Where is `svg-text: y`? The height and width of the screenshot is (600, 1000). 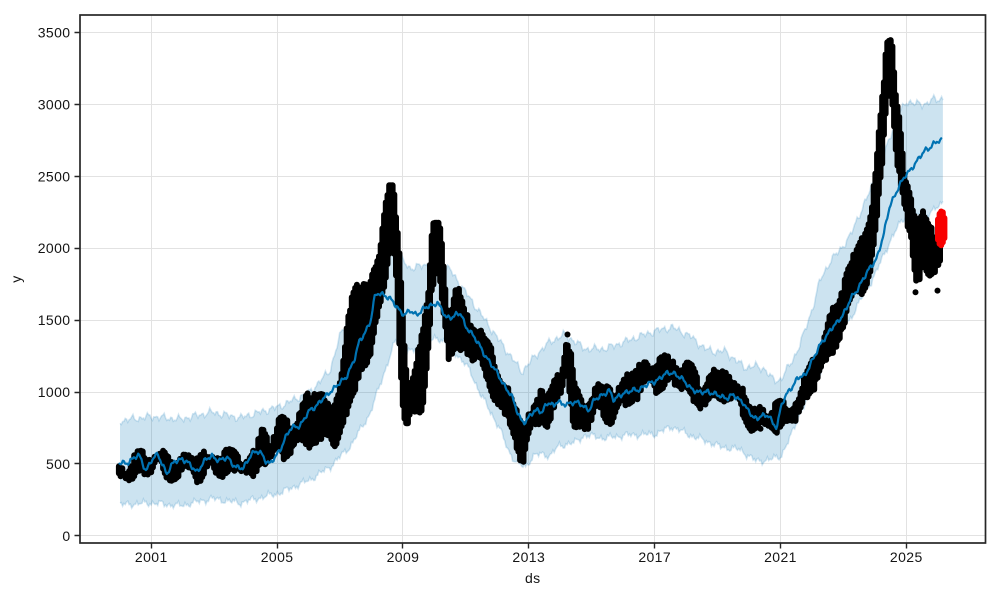 svg-text: y is located at coordinates (16, 278).